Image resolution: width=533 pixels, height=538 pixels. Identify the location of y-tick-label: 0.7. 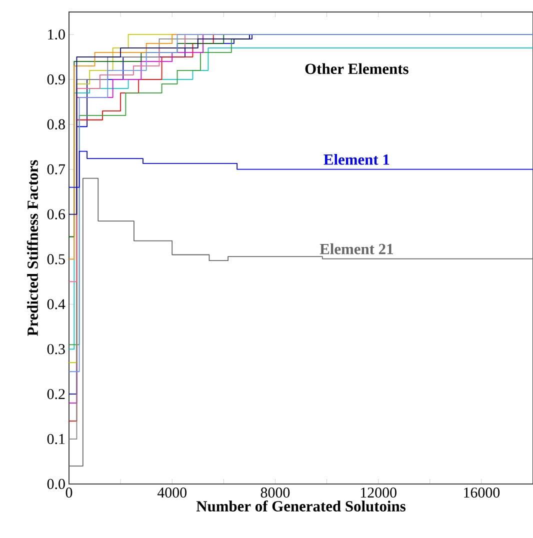
(56, 169).